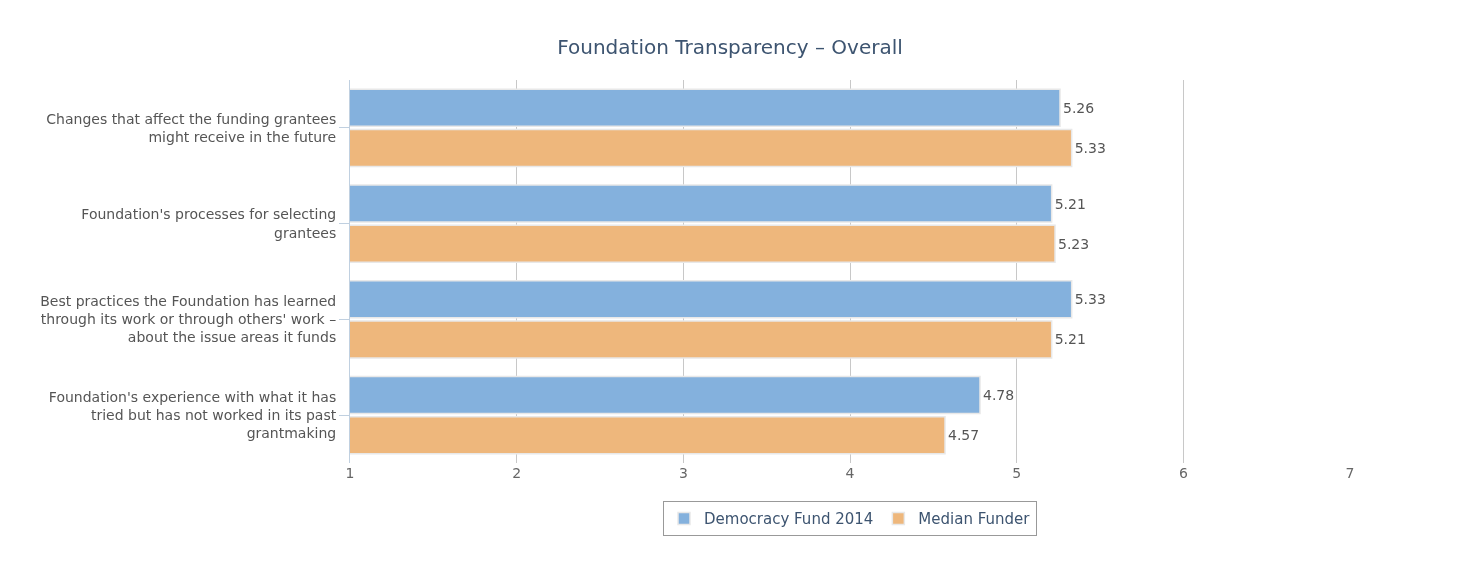 Image resolution: width=1460 pixels, height=573 pixels. What do you see at coordinates (209, 223) in the screenshot?
I see `y-tick-label: Foundation's processes for selecting grantees` at bounding box center [209, 223].